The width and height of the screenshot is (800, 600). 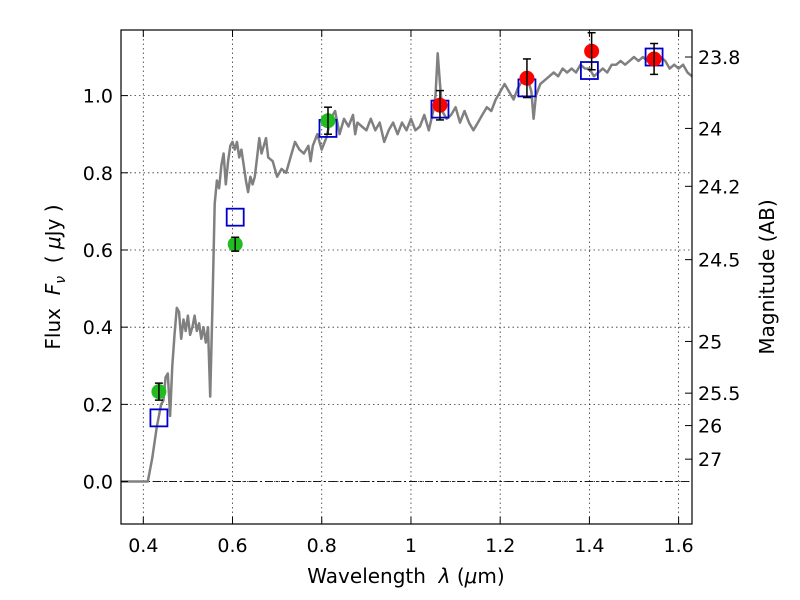 I want to click on x-axis-label-symbol: λ, so click(x=444, y=576).